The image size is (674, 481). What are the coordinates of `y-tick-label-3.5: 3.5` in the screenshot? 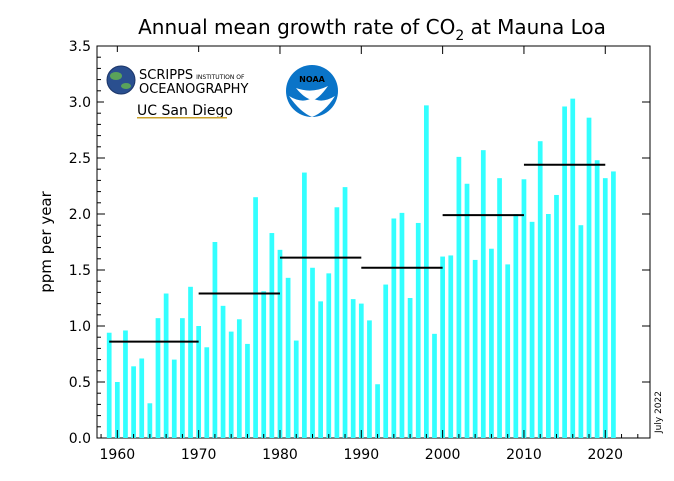 It's located at (80, 47).